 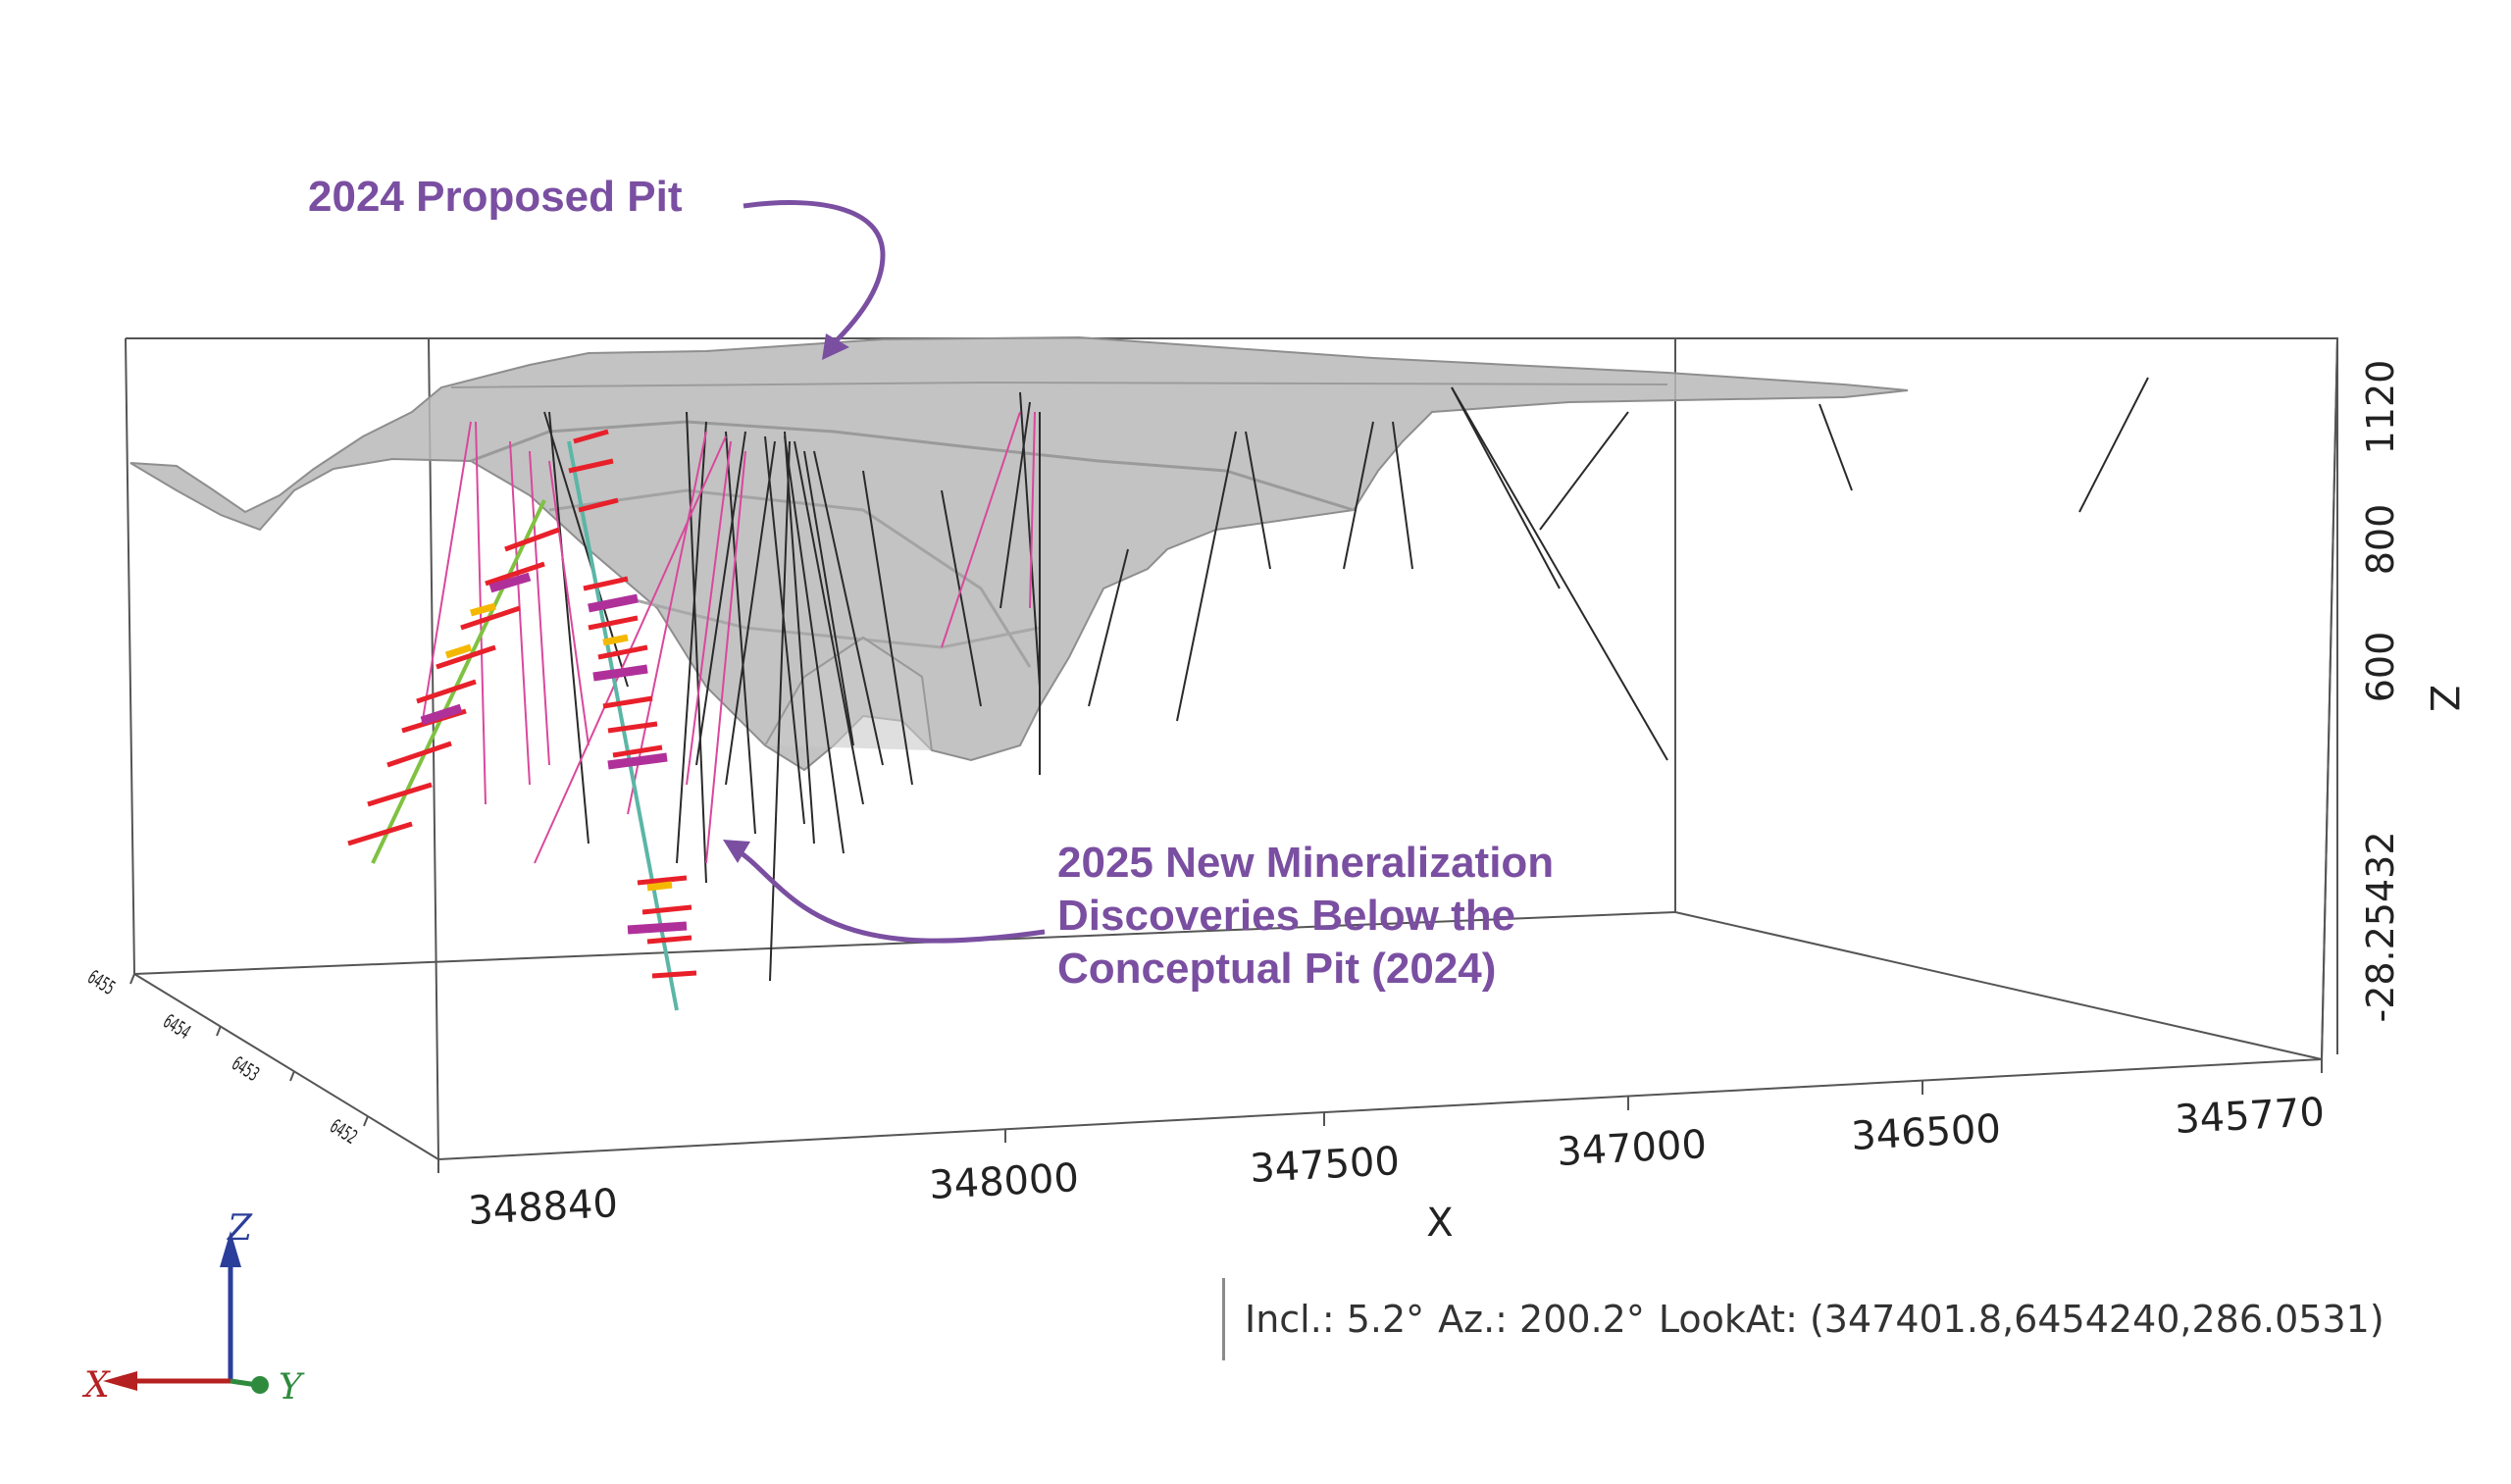 I want to click on z-axis-title: Z, so click(x=2443, y=698).